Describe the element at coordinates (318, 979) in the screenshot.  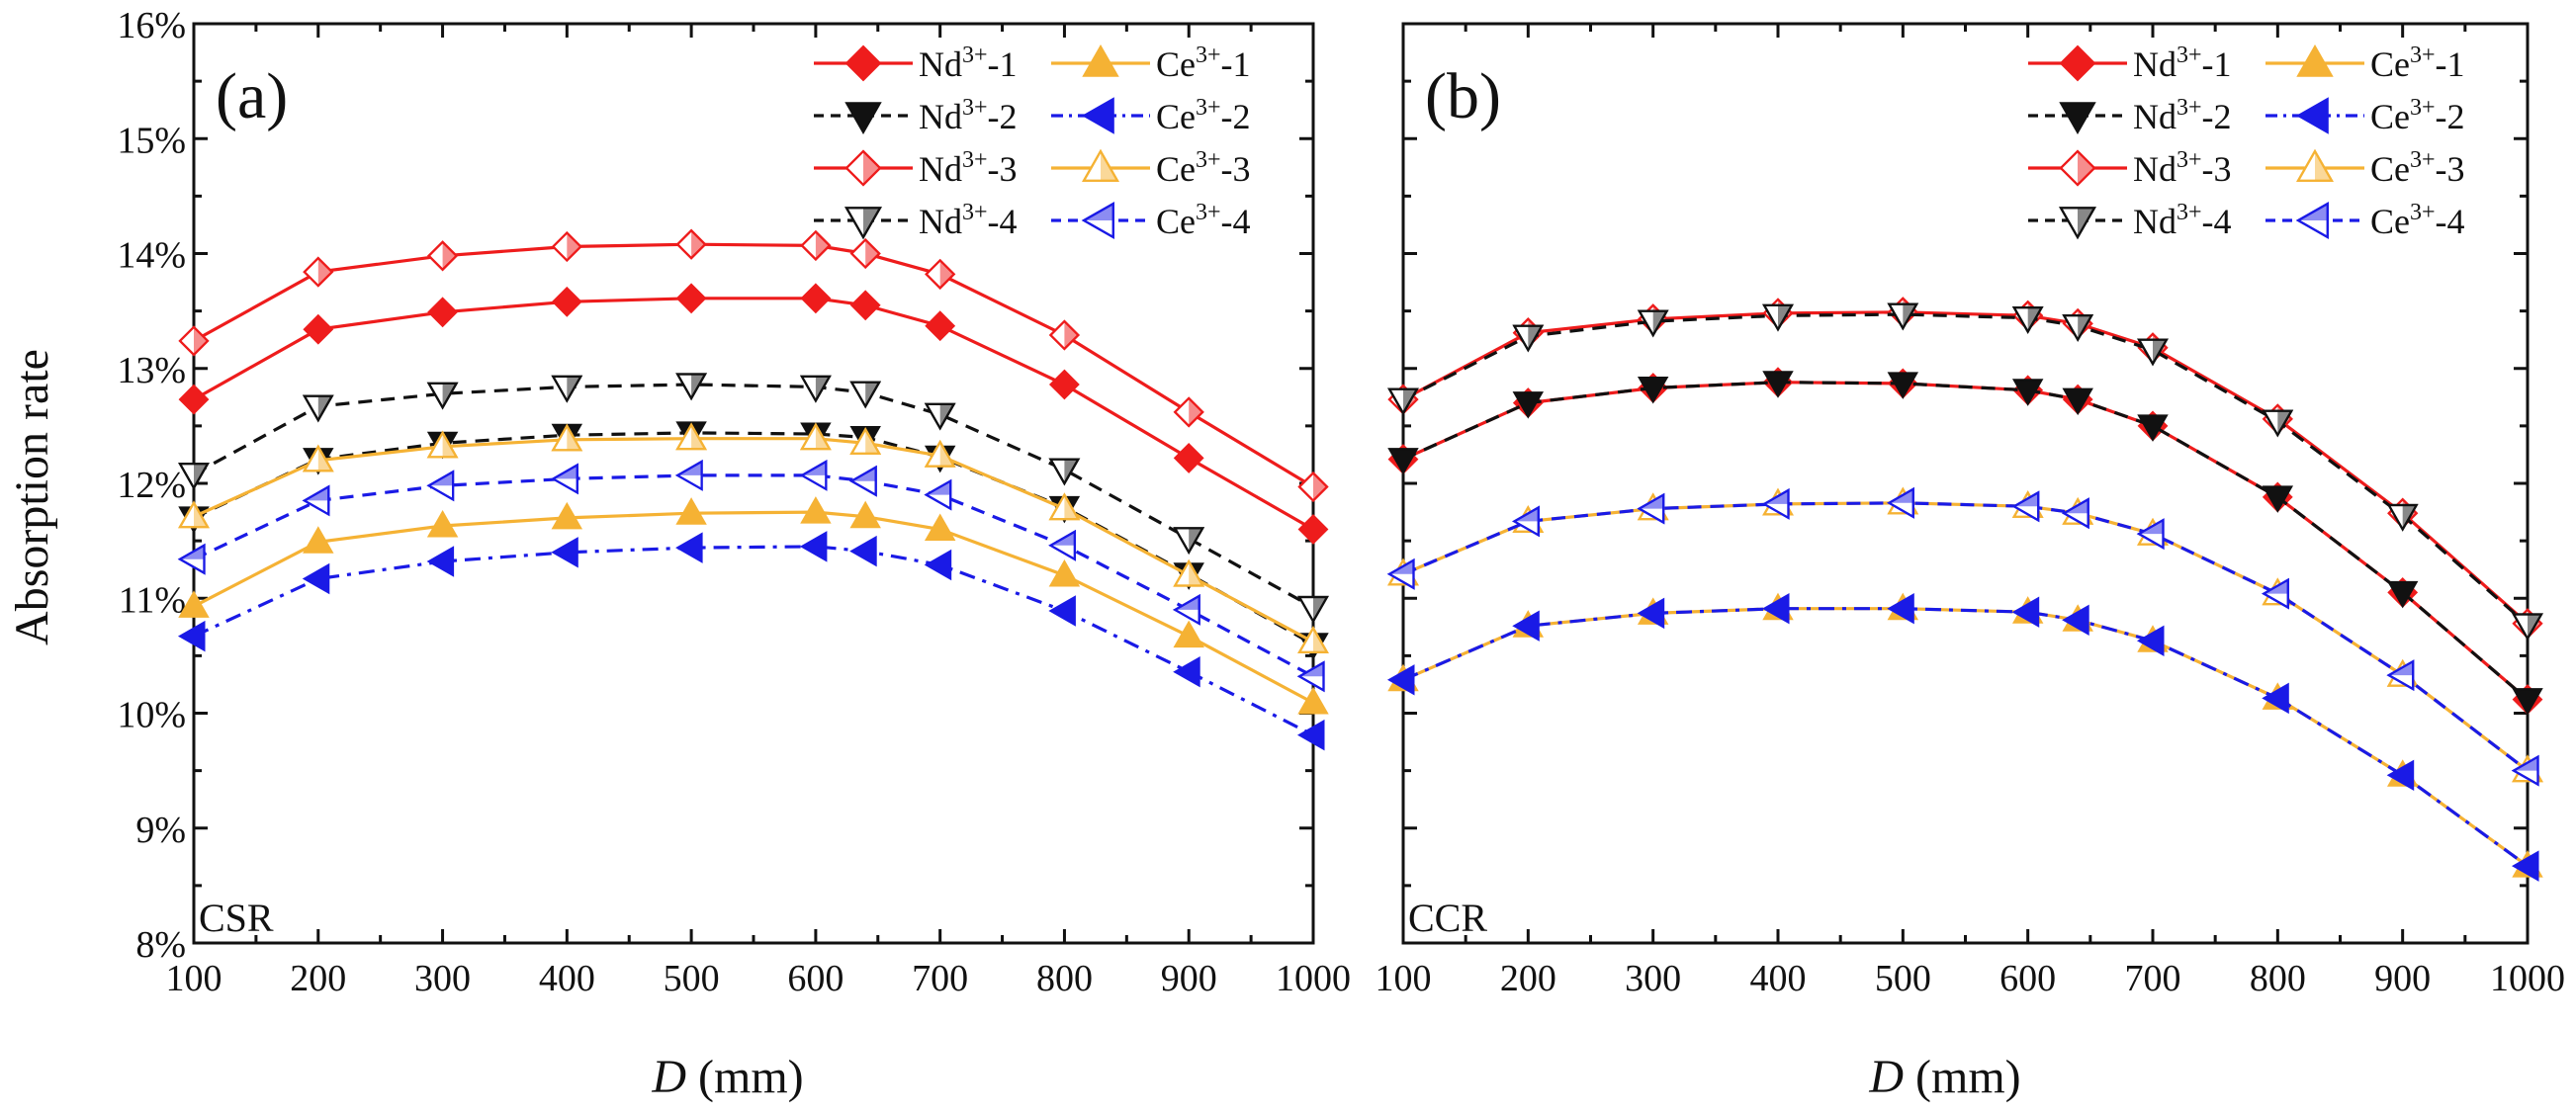
I see `x-tick-label: 200` at that location.